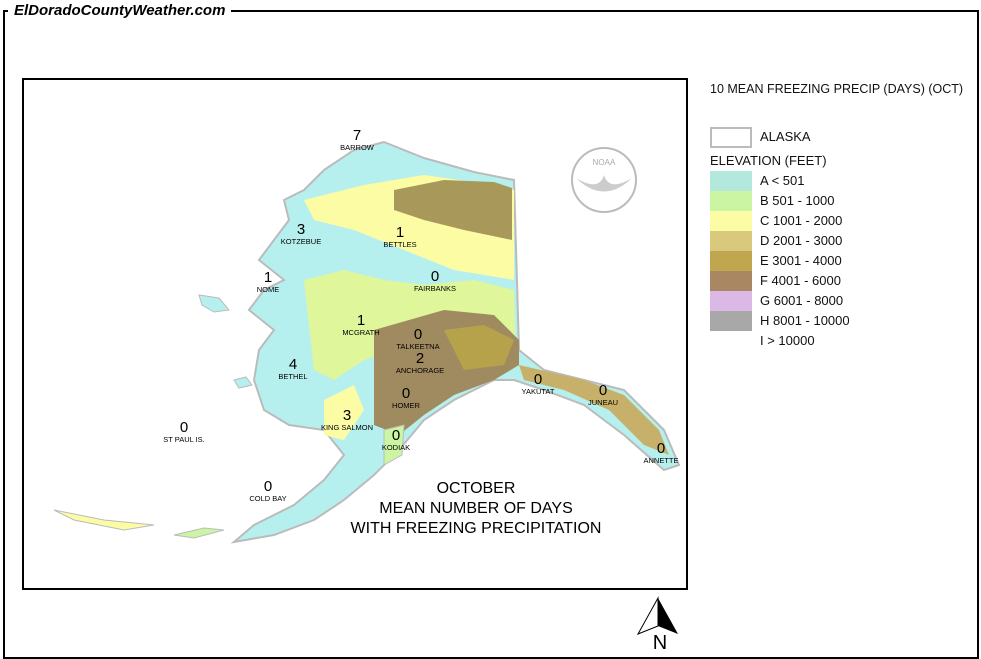 The width and height of the screenshot is (981, 659). Describe the element at coordinates (268, 289) in the screenshot. I see `station-name: NOME` at that location.